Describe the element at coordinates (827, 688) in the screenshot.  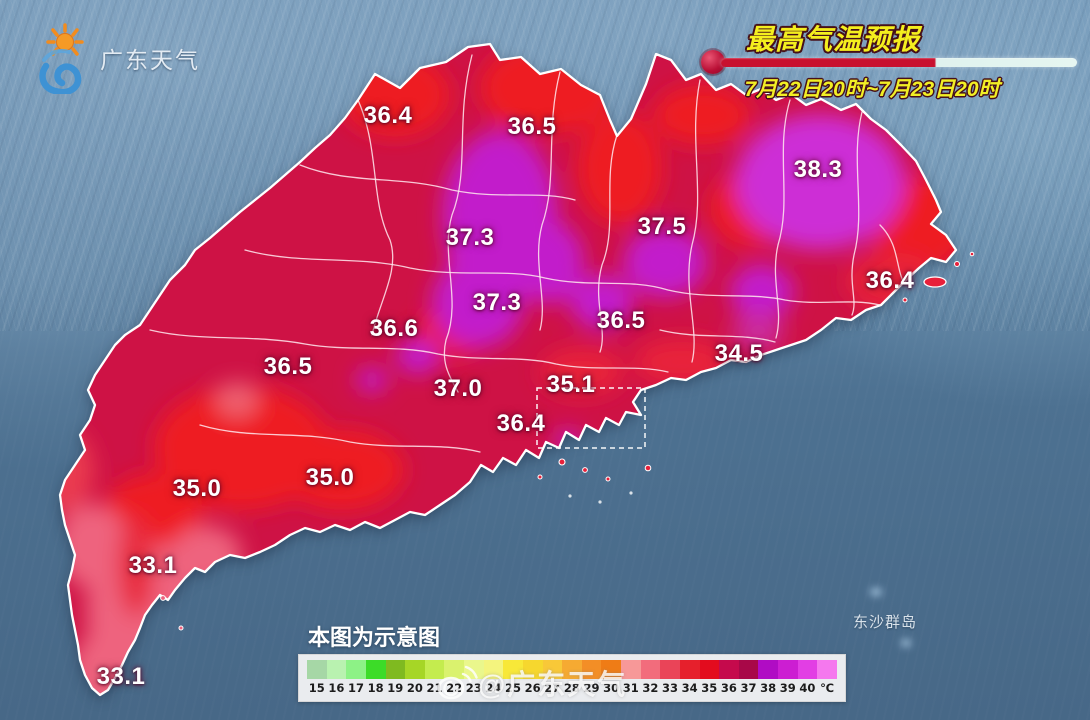
I see `legend-value: ℃` at that location.